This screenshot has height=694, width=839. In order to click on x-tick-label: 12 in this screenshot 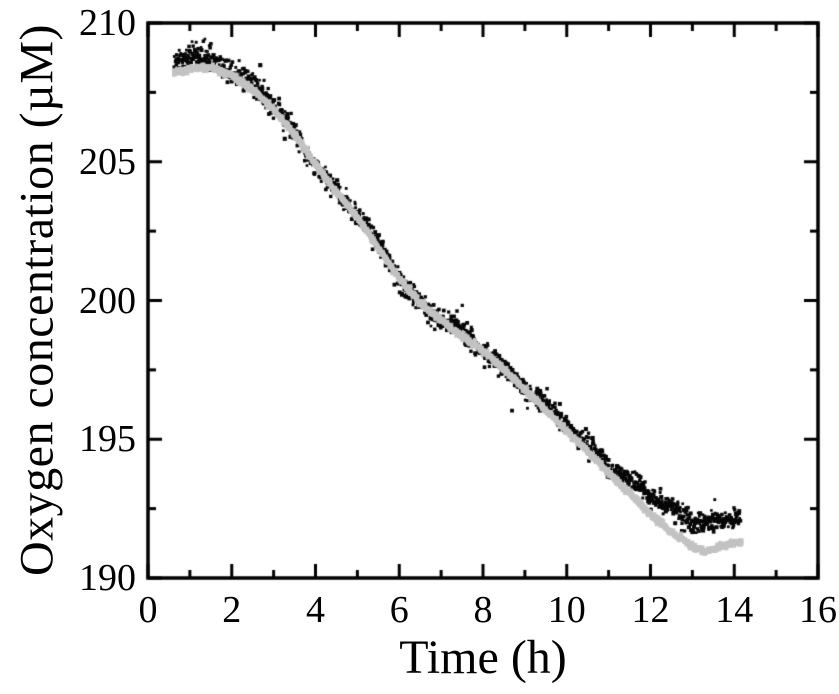, I will do `click(650, 610)`.